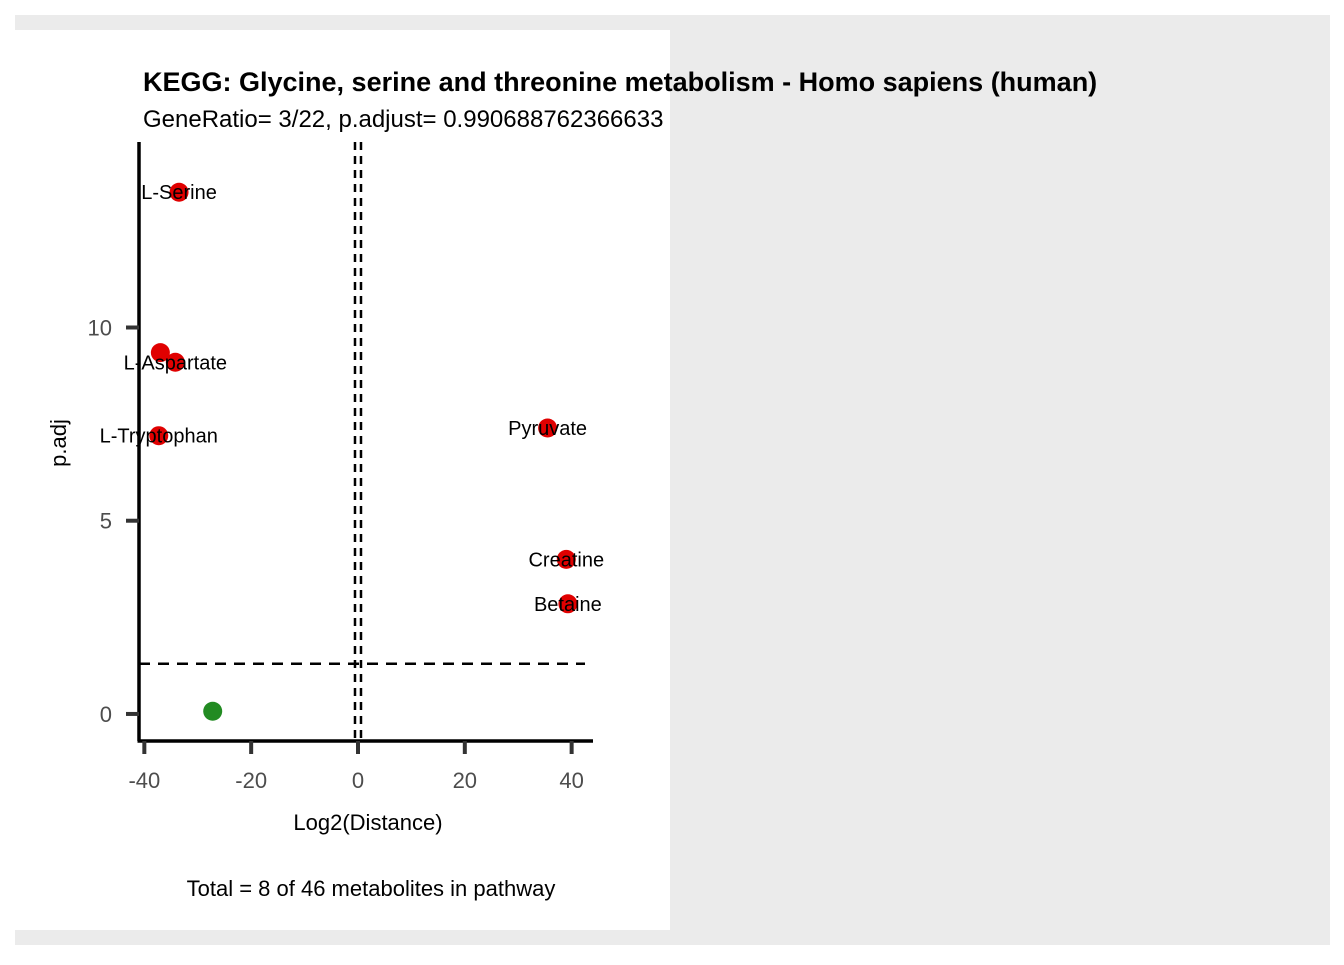 The image size is (1344, 965). What do you see at coordinates (100, 327) in the screenshot?
I see `y-tick-label: 10` at bounding box center [100, 327].